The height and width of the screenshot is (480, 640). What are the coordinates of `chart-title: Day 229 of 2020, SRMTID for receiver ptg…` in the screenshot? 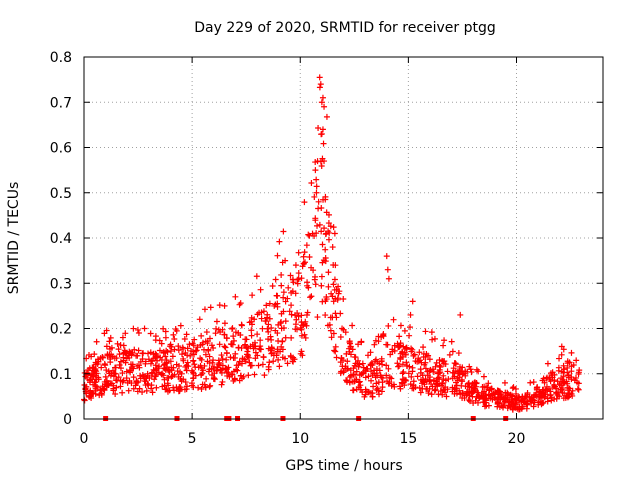 It's located at (345, 28).